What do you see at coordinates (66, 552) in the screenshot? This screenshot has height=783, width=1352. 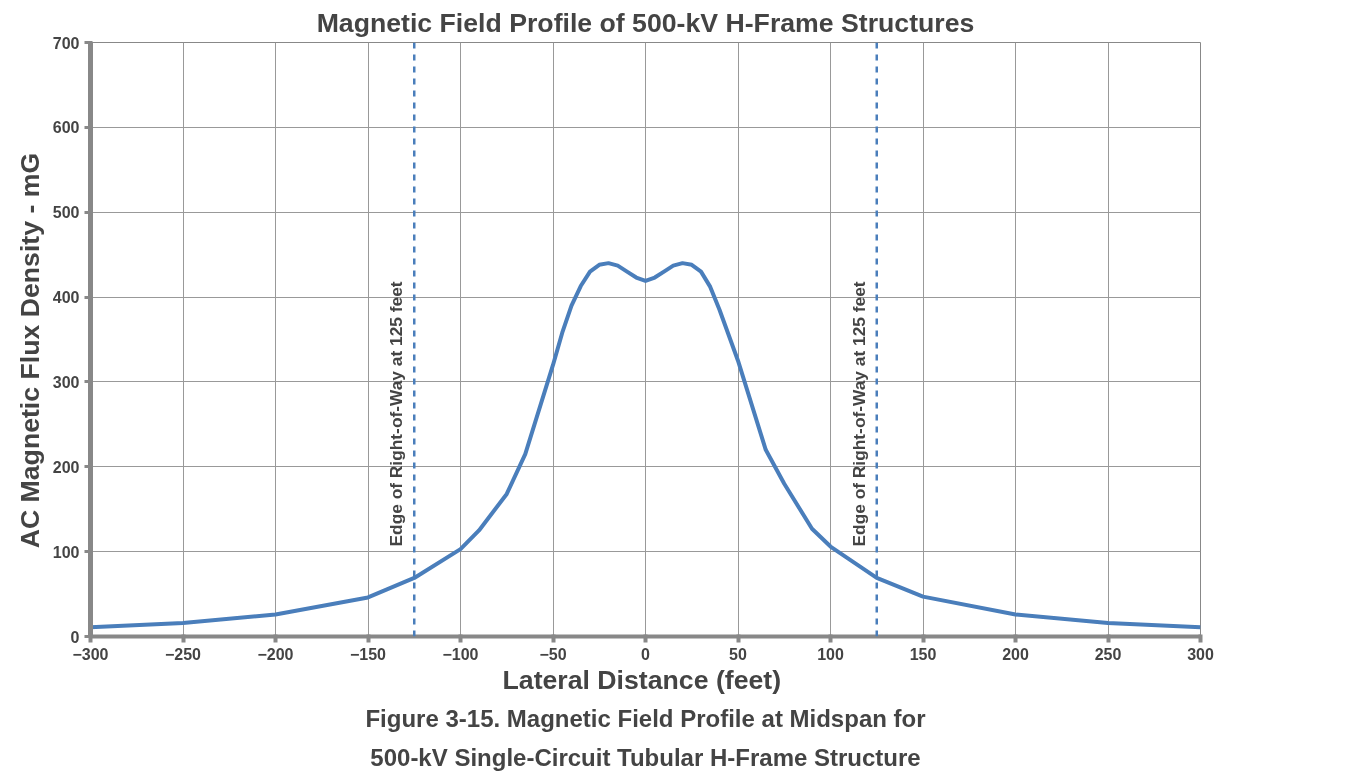 I see `y-tick-label: 100` at bounding box center [66, 552].